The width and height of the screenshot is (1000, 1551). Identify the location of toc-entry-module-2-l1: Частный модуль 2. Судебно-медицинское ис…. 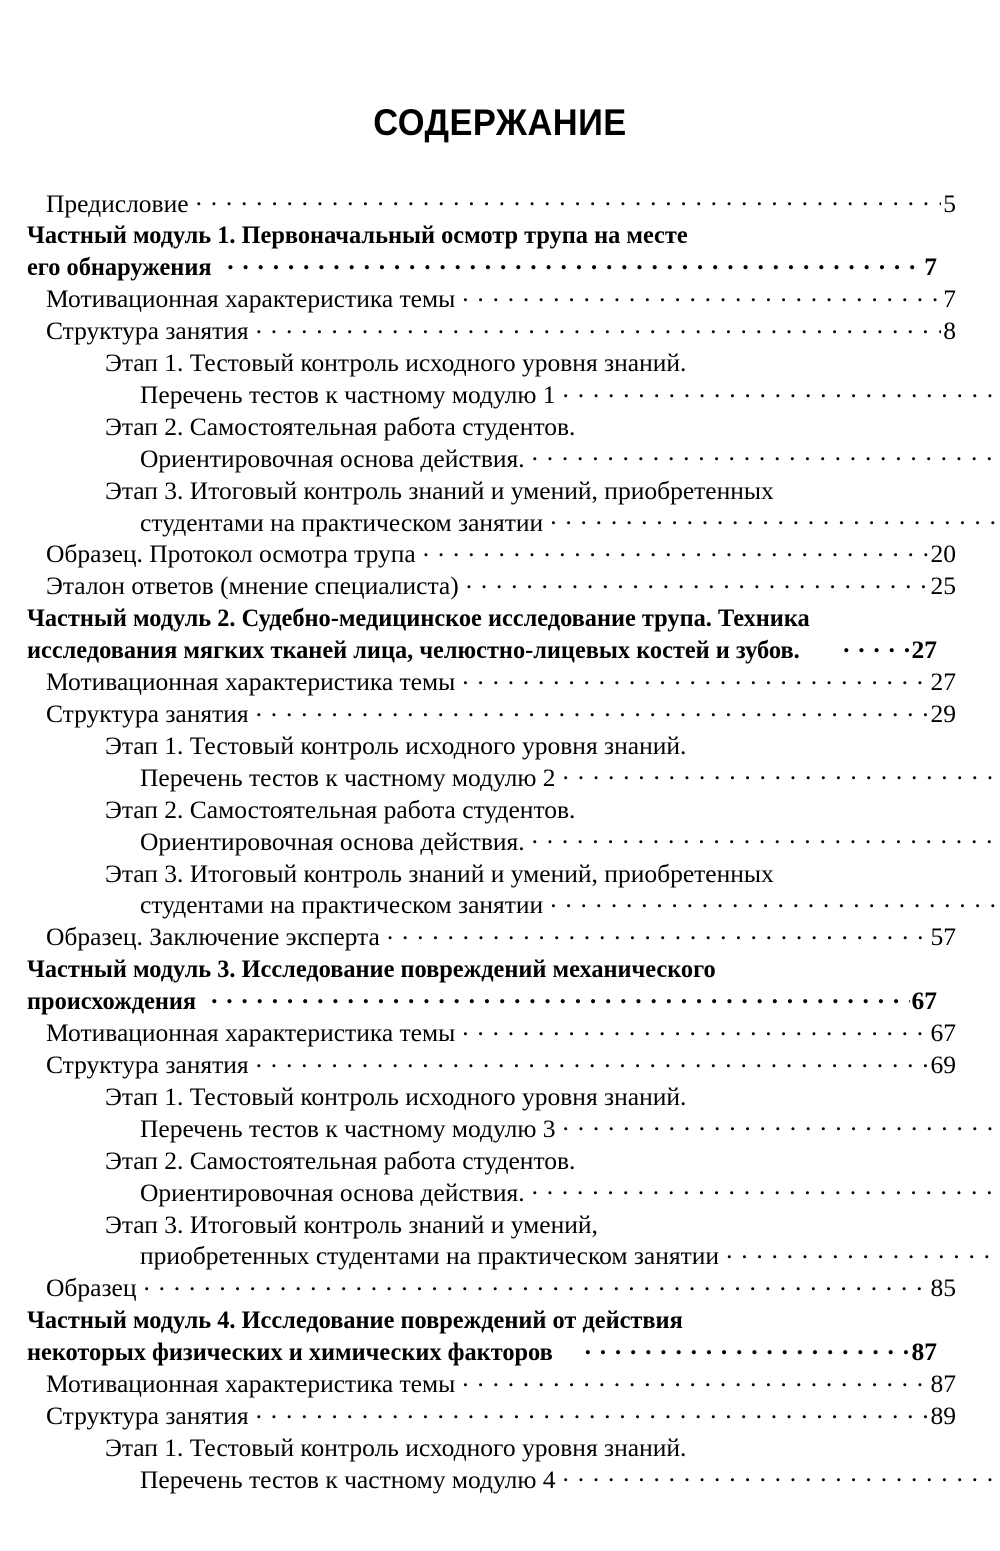
(482, 617).